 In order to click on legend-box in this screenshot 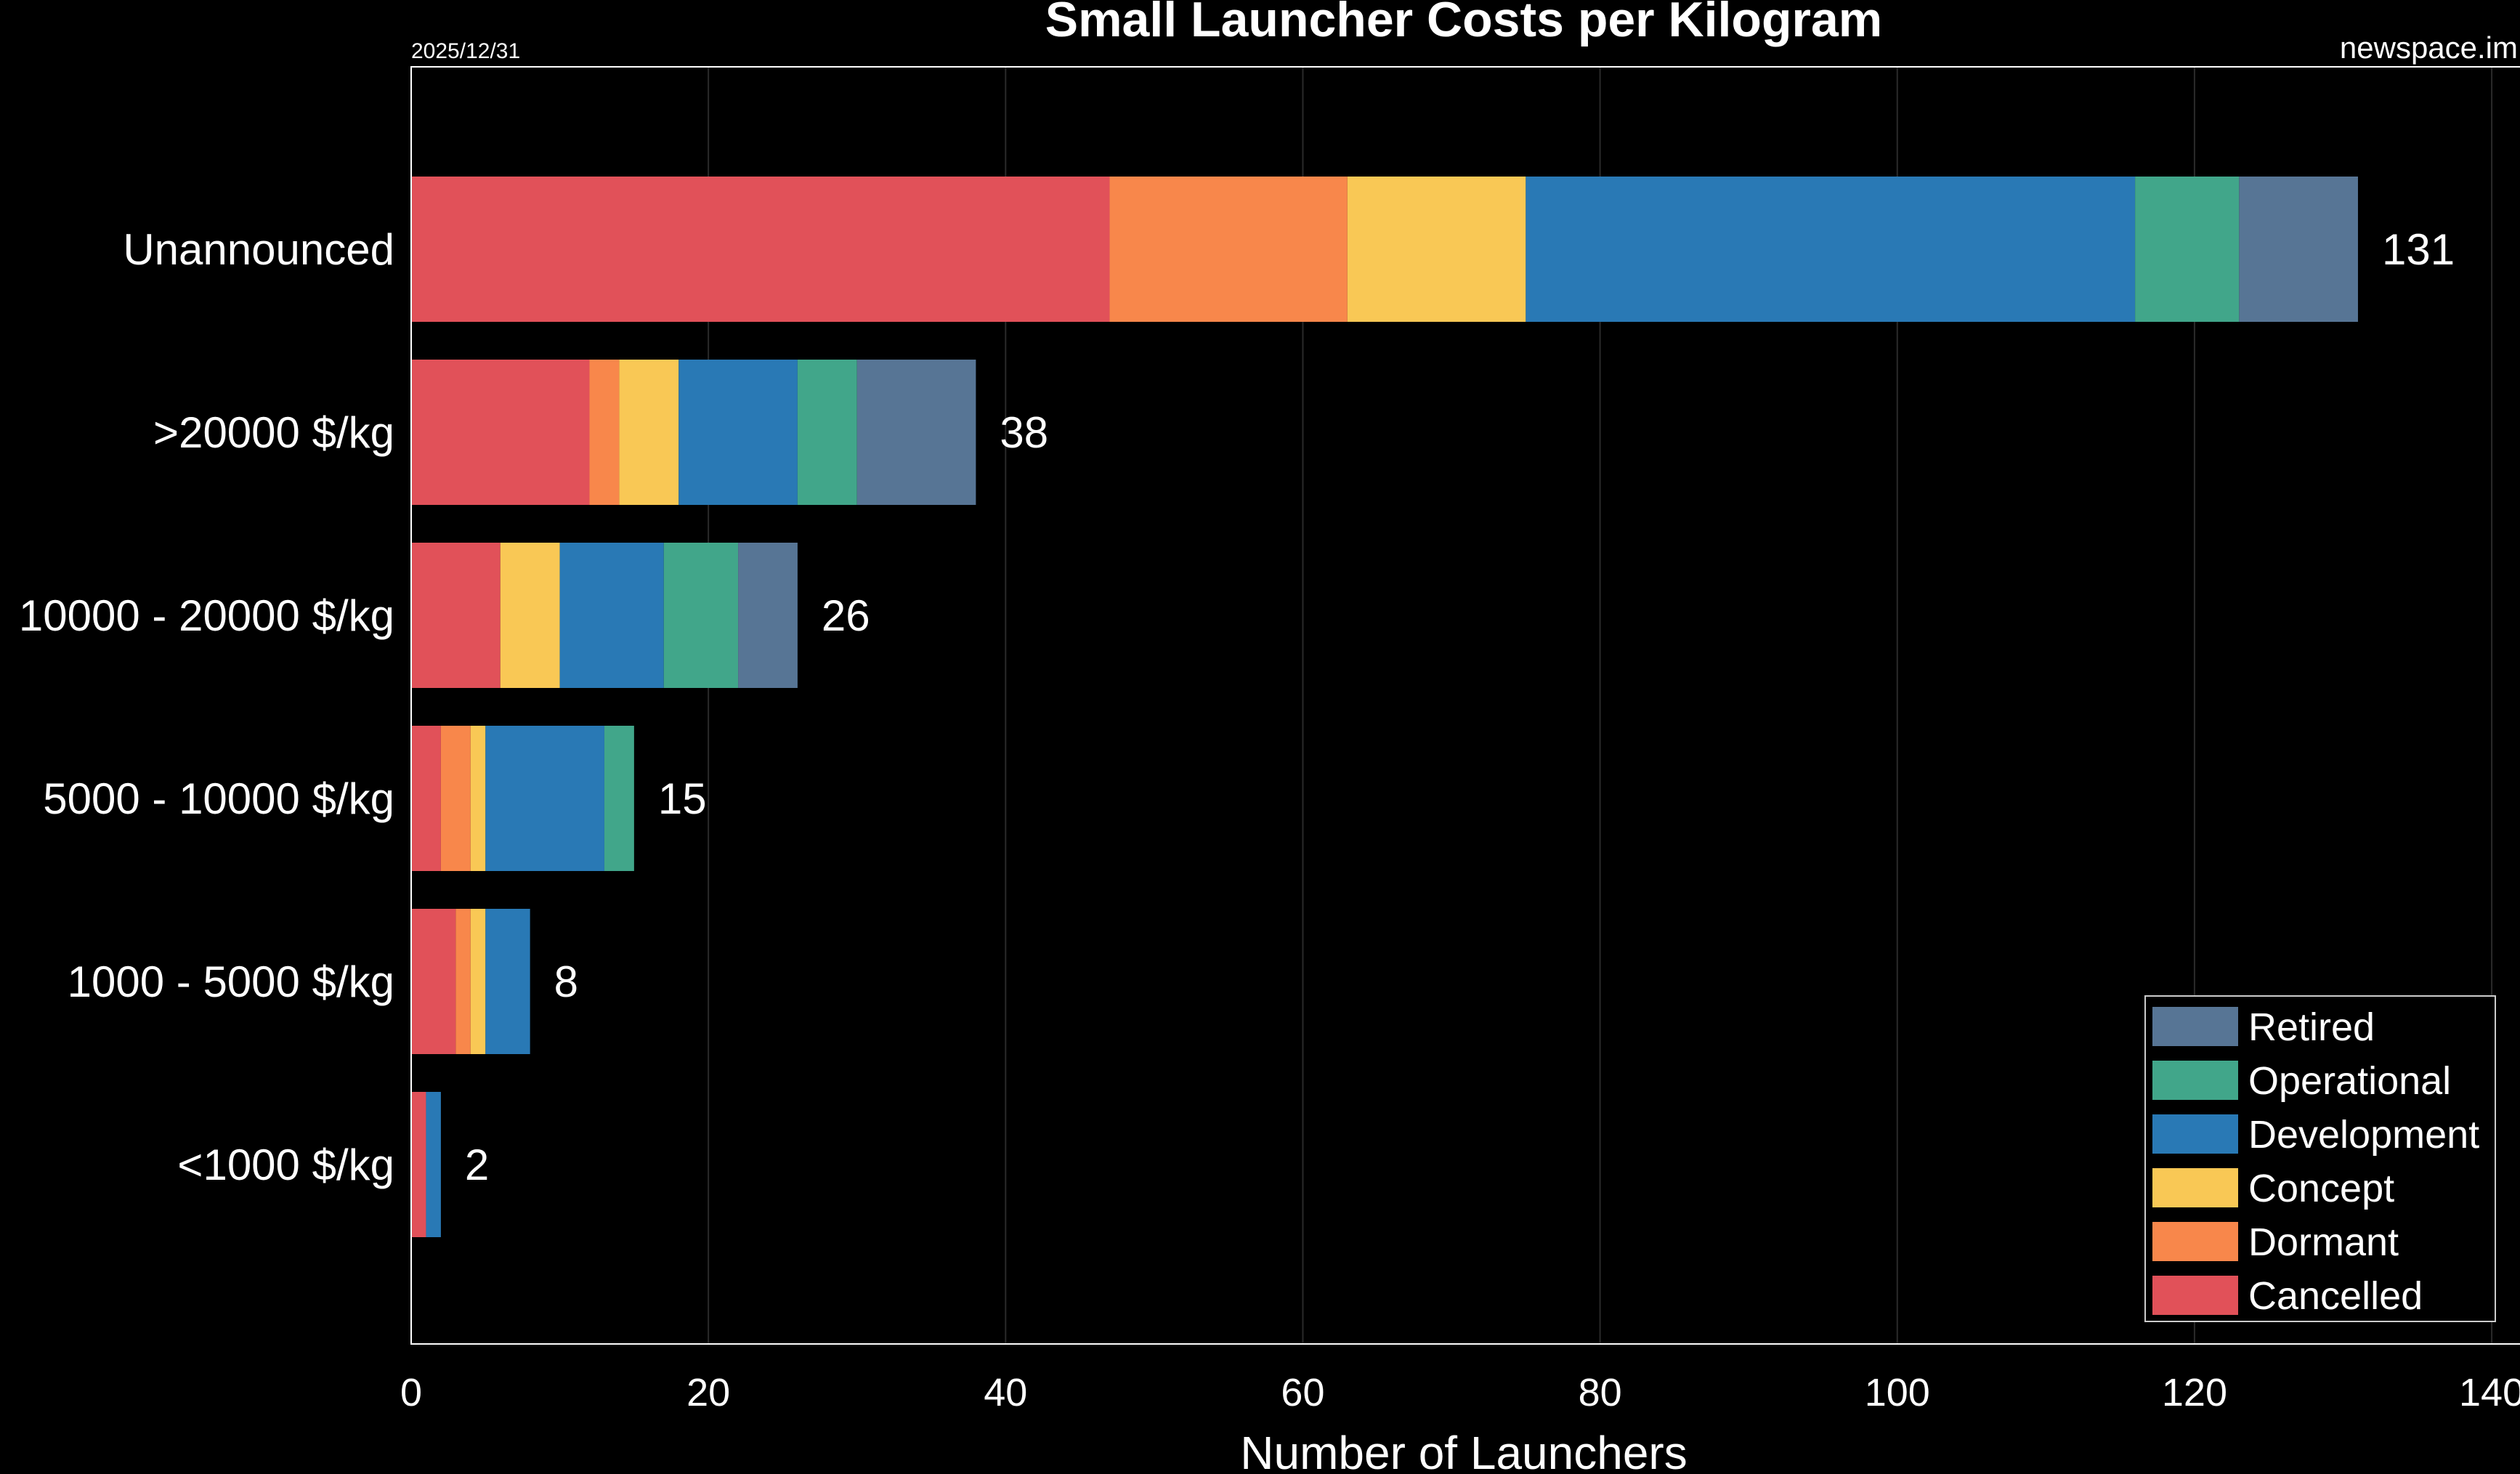, I will do `click(2320, 1158)`.